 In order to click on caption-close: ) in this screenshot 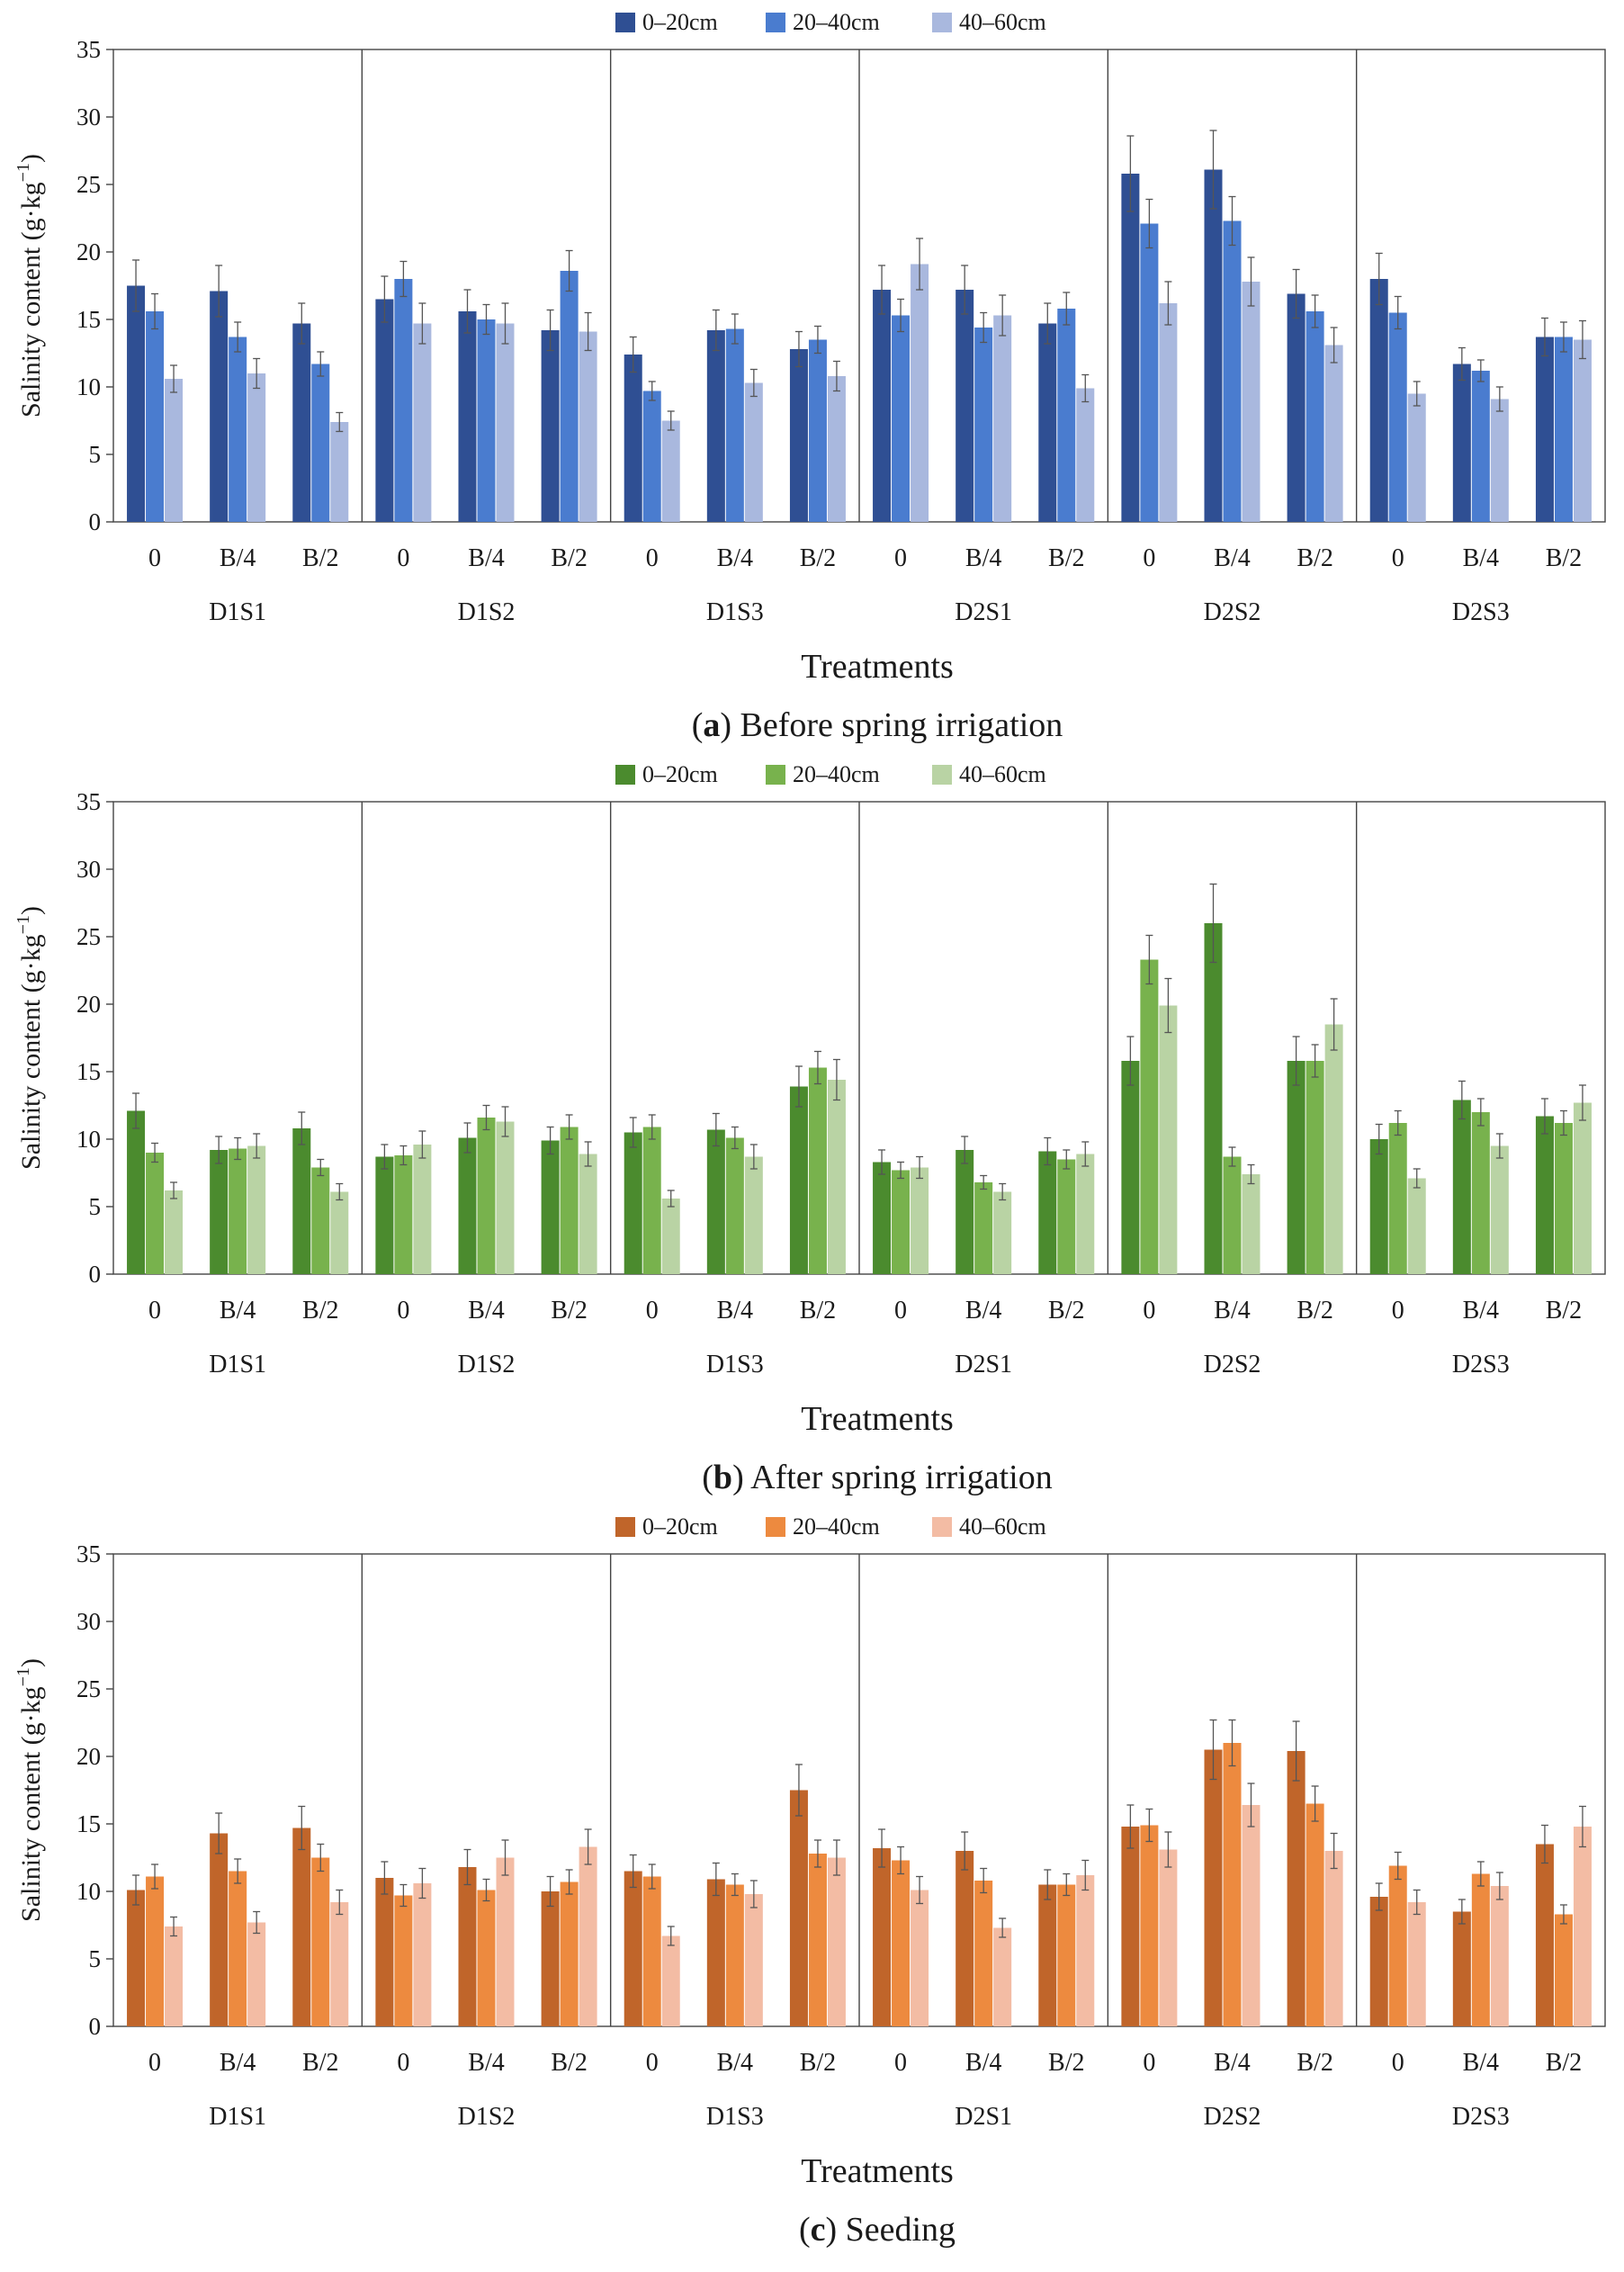, I will do `click(730, 725)`.